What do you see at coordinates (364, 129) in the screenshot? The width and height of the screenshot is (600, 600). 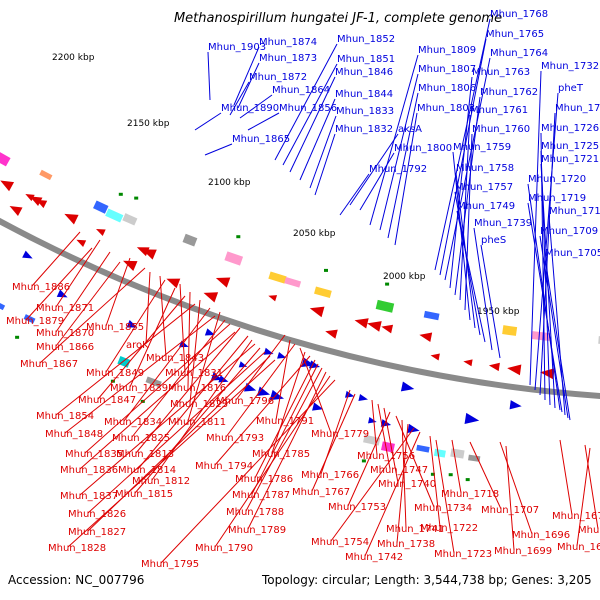 I see `forward-gene-label: Mhun_1832` at bounding box center [364, 129].